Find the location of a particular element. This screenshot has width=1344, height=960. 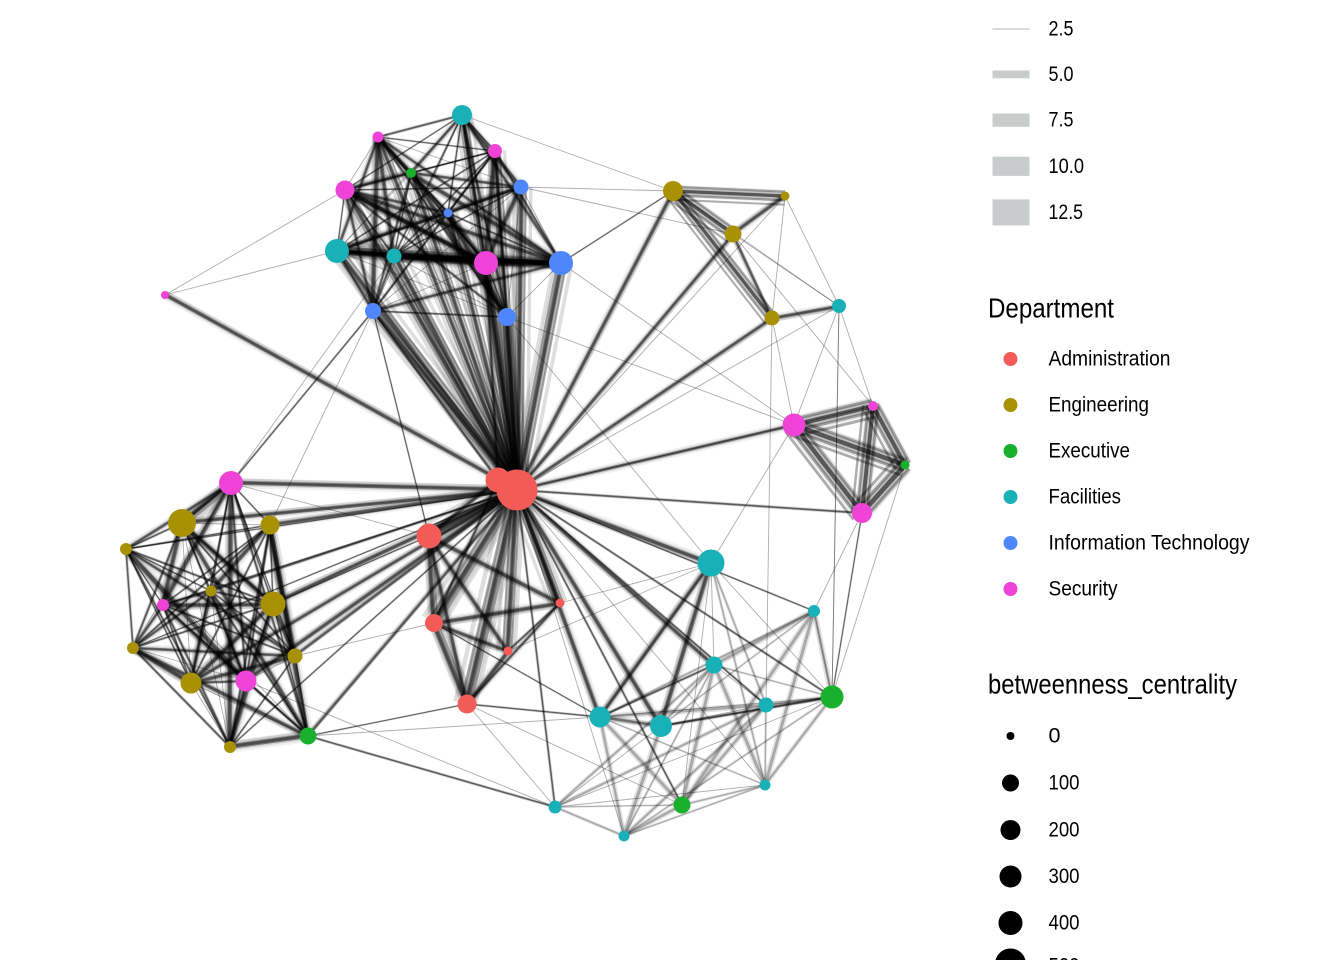

svg-text: 10.0 is located at coordinates (1067, 166).